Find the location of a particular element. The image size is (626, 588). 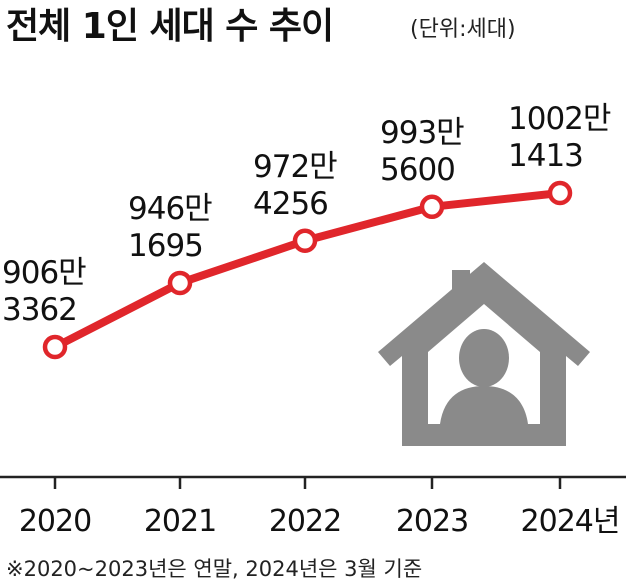

data-label-2023-line2: 5600 is located at coordinates (417, 170).